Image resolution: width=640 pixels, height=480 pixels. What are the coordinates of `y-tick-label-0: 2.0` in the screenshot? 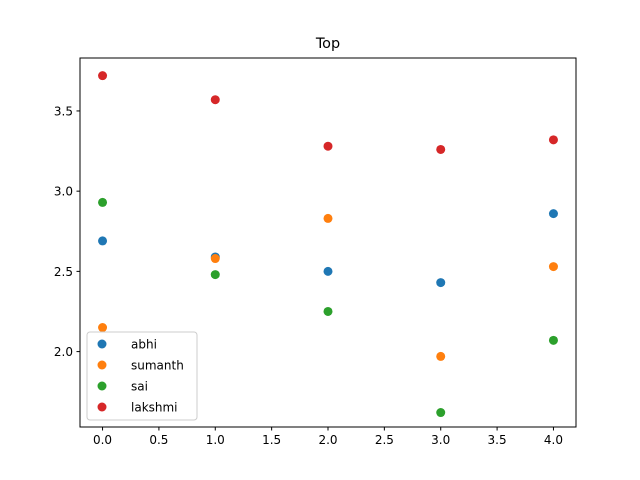 It's located at (63, 352).